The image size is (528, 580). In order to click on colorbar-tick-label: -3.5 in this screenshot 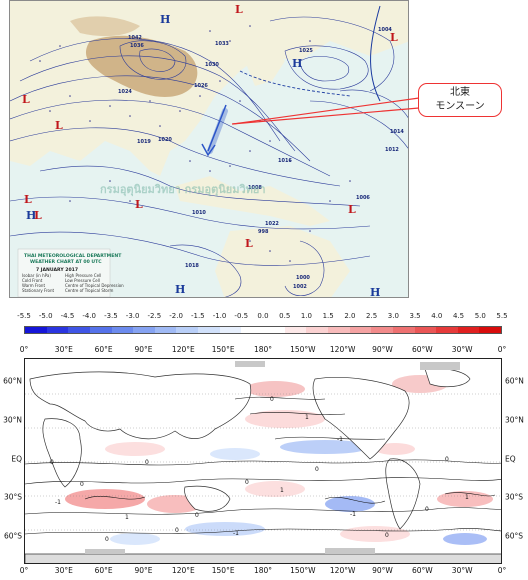, I will do `click(111, 316)`.